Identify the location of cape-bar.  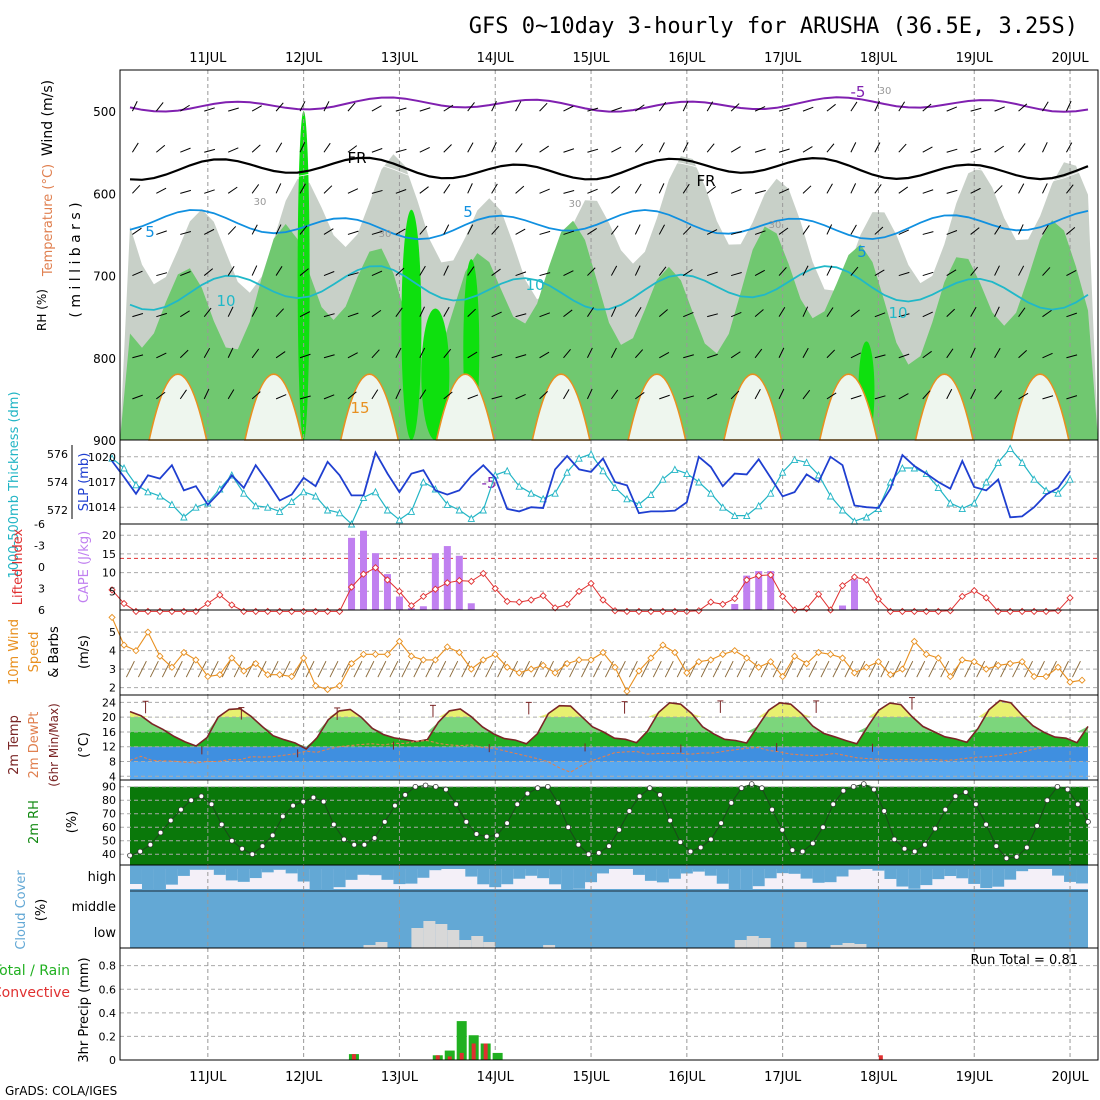
(423, 608).